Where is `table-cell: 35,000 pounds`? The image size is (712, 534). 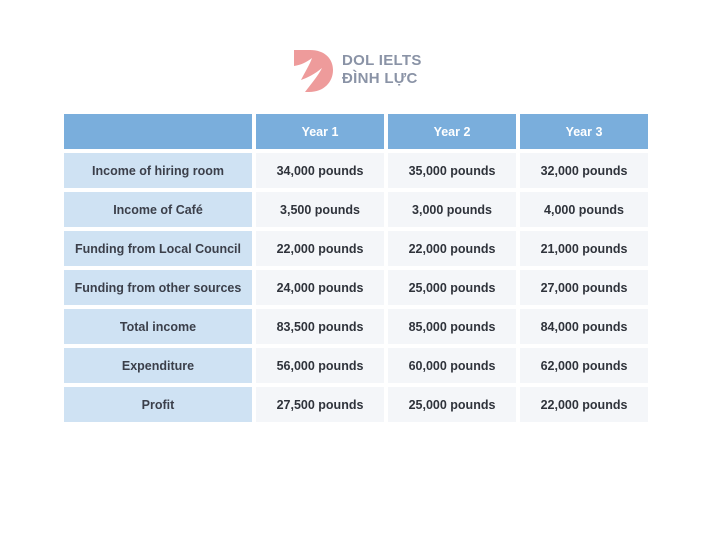 table-cell: 35,000 pounds is located at coordinates (452, 170).